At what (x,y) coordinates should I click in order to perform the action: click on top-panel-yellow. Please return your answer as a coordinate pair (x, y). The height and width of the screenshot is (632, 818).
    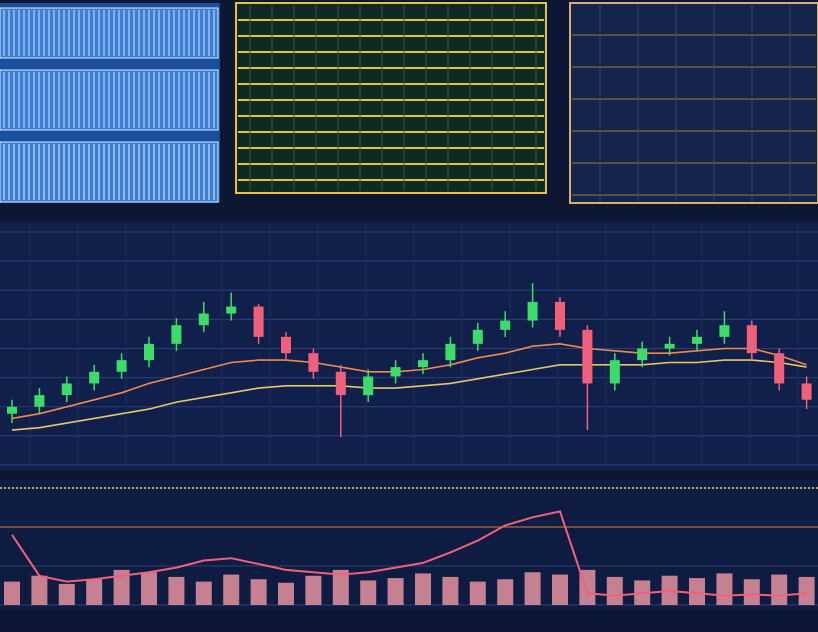
    Looking at the image, I should click on (391, 98).